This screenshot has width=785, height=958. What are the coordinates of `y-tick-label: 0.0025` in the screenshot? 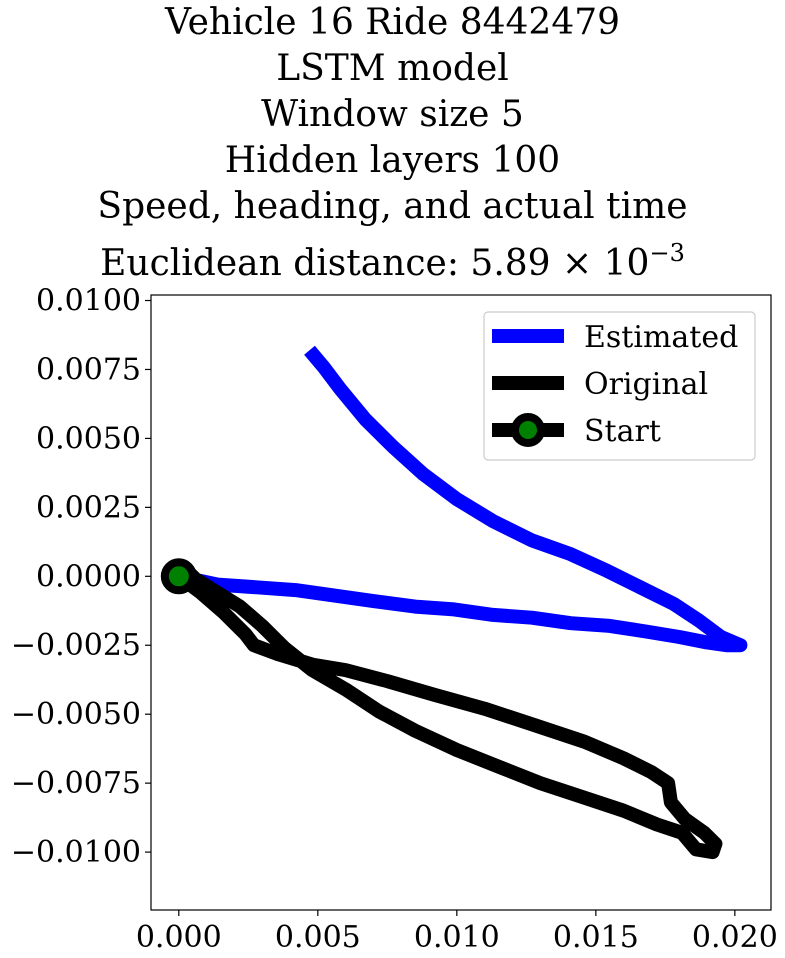 It's located at (88, 507).